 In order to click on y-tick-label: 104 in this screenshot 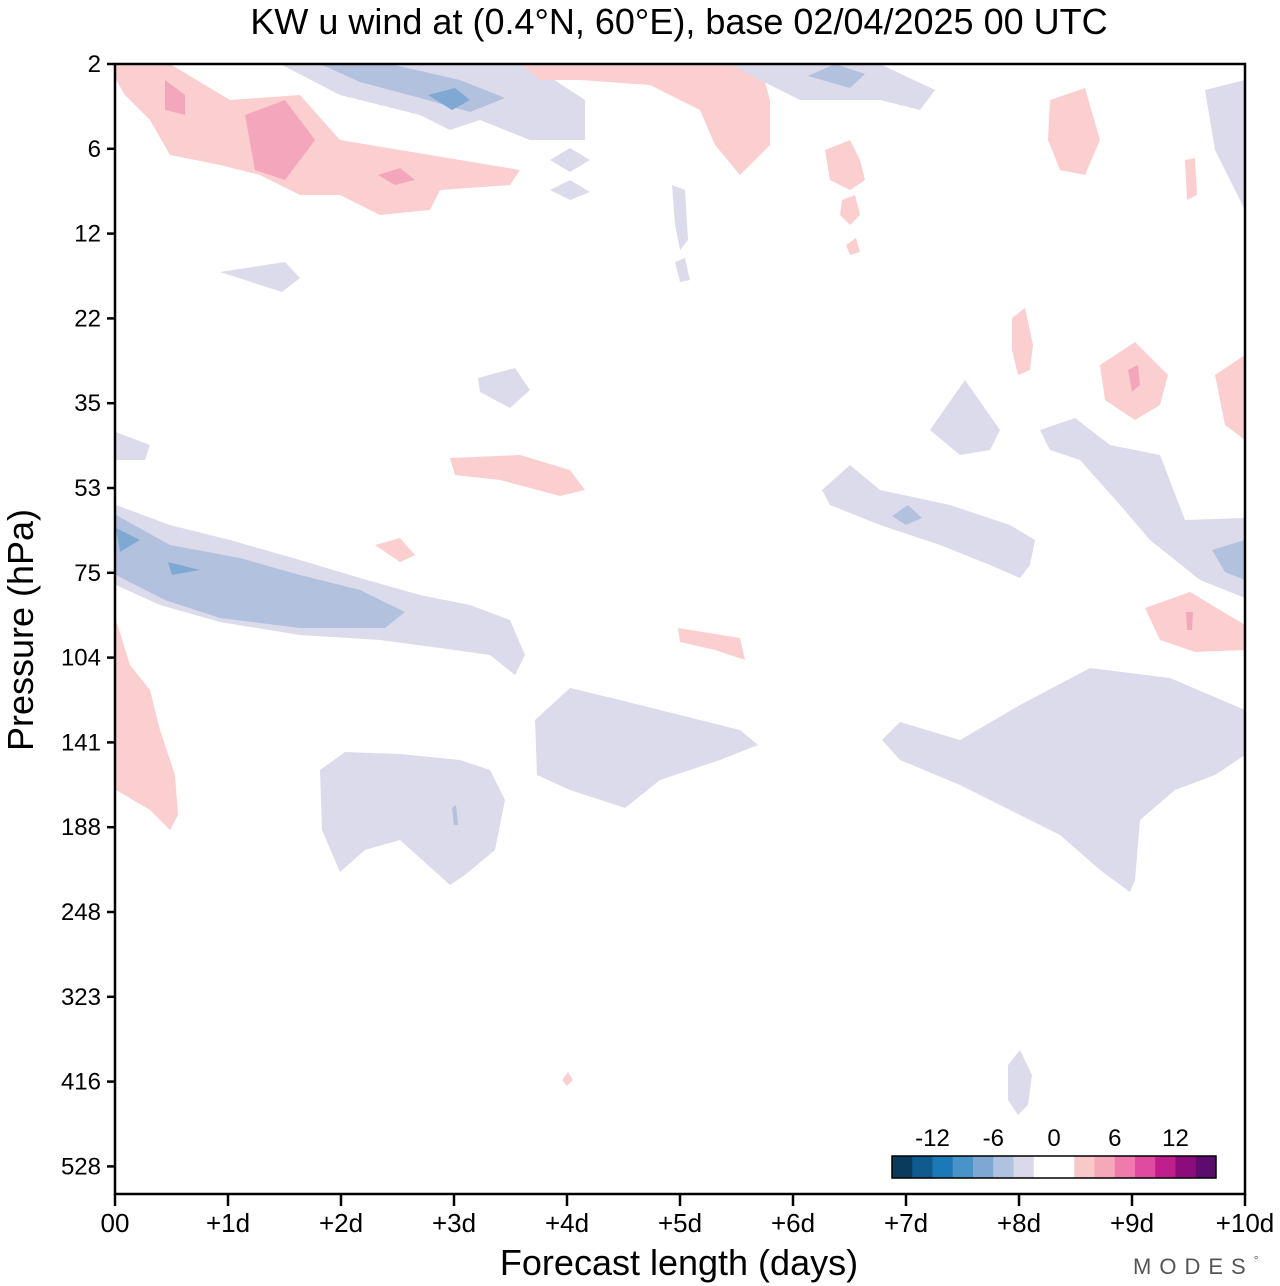, I will do `click(81, 658)`.